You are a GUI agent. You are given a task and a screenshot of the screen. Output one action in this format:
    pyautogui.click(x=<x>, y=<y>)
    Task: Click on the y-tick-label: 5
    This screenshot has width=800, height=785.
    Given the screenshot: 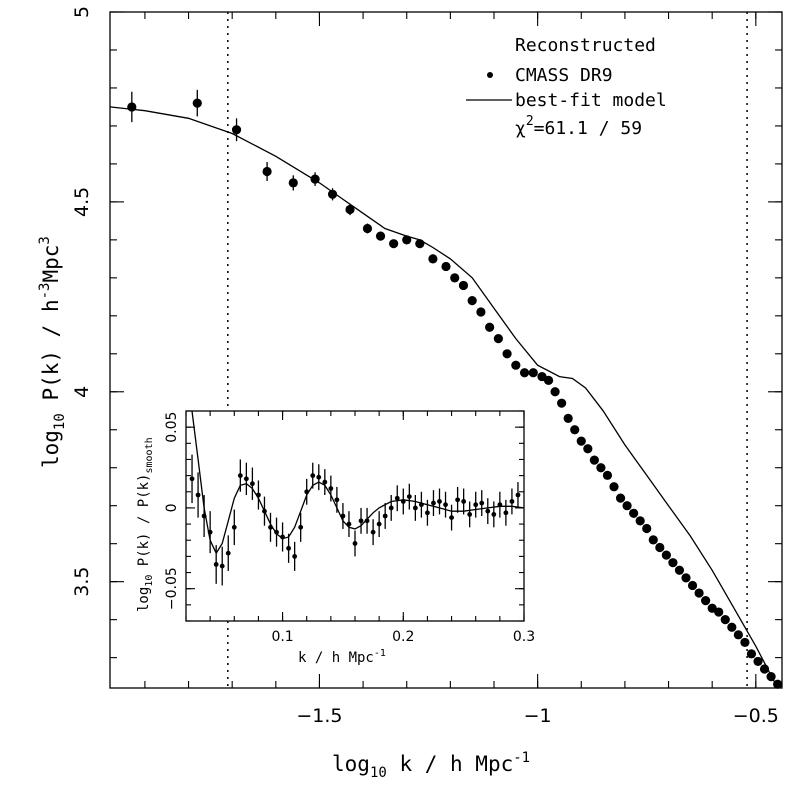 What is the action you would take?
    pyautogui.click(x=82, y=12)
    